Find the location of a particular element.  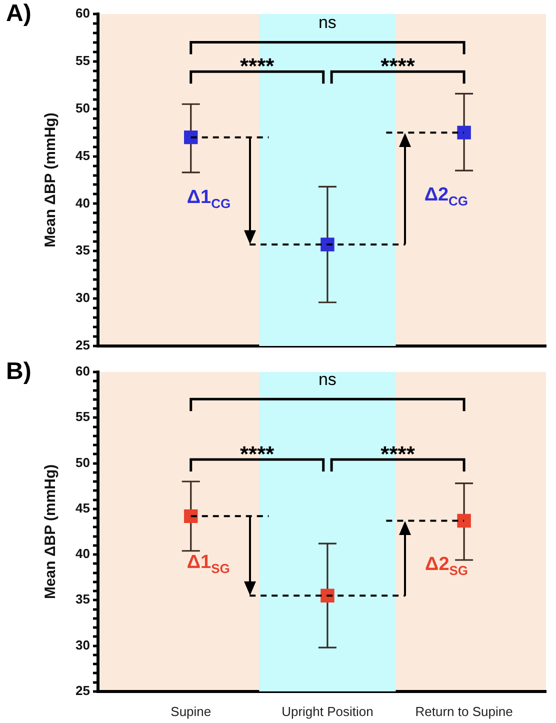

x-tick-label: Upright Position is located at coordinates (328, 711).